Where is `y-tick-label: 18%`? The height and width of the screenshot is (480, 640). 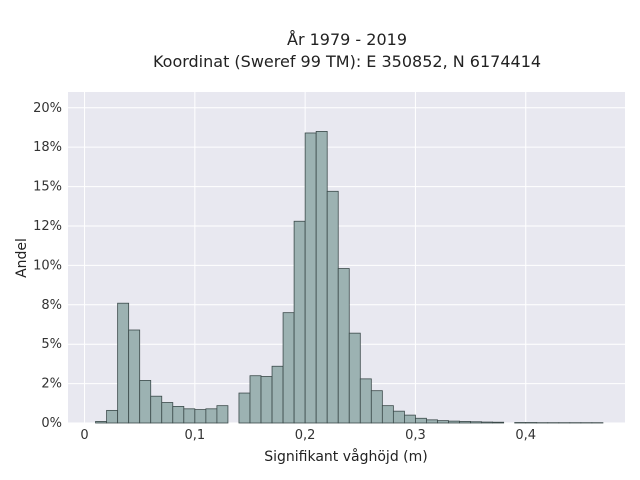 y-tick-label: 18% is located at coordinates (47, 147).